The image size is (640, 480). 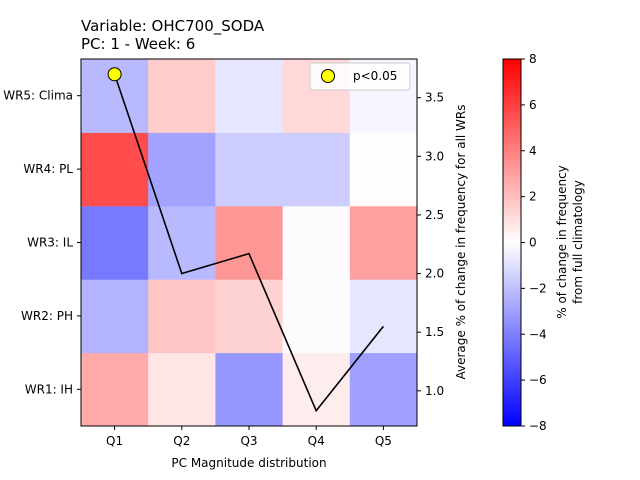 What do you see at coordinates (533, 59) in the screenshot?
I see `colorbar-tick-label: 8` at bounding box center [533, 59].